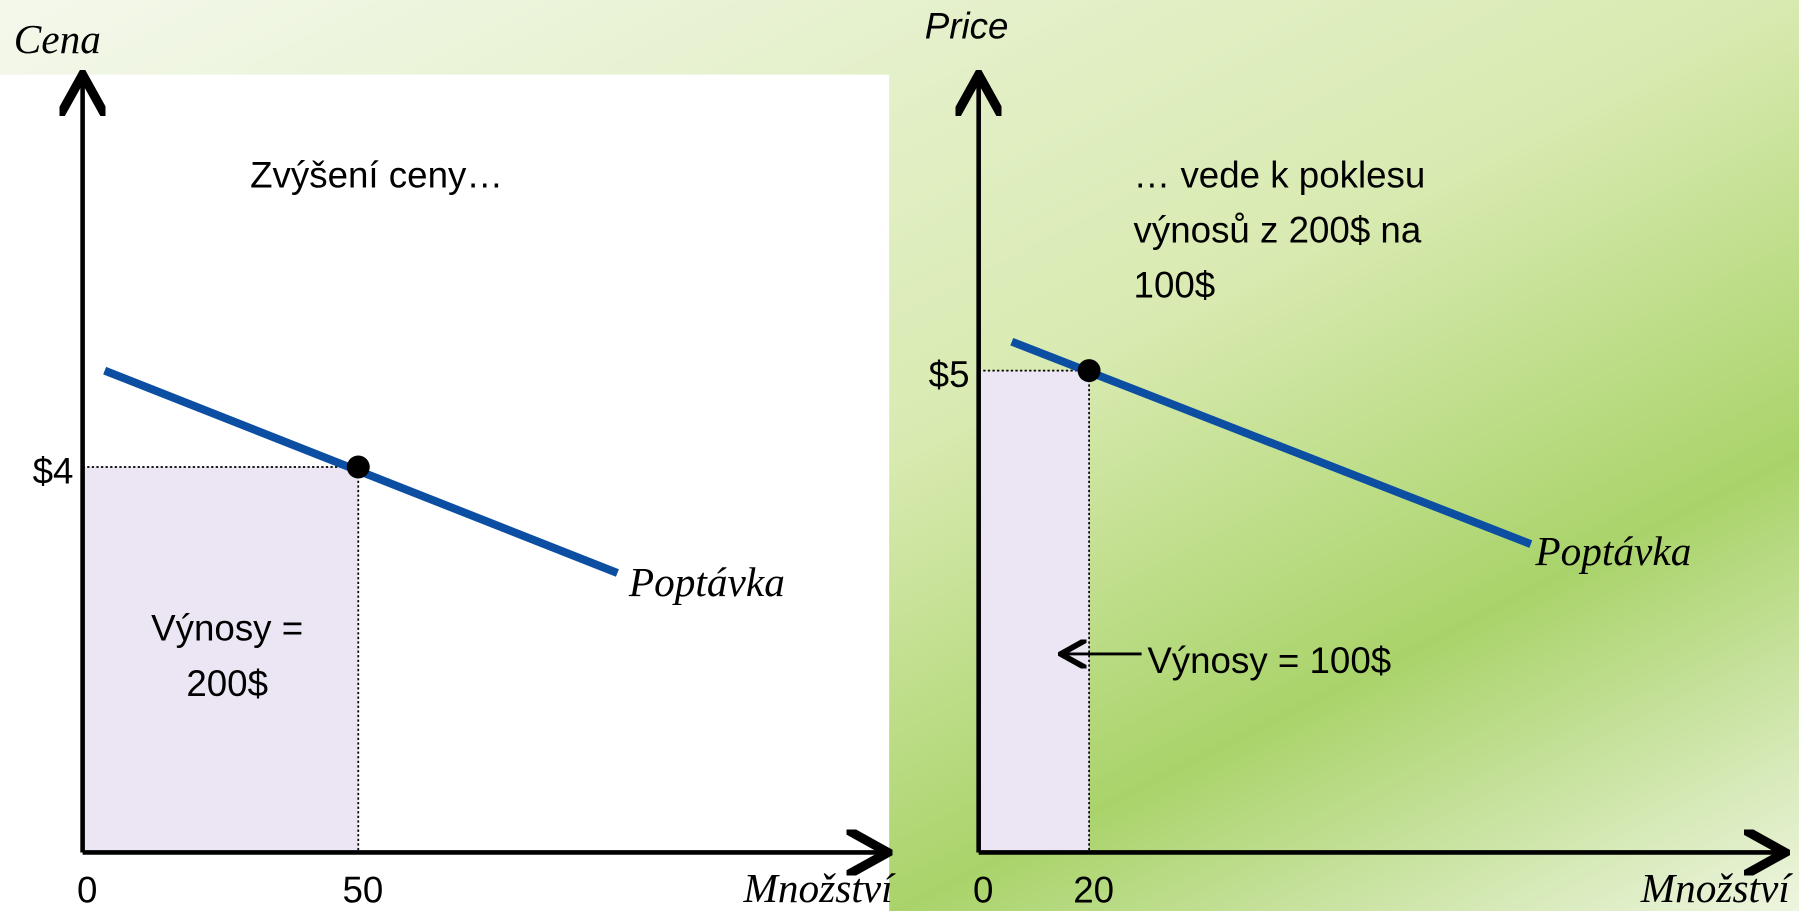 Image resolution: width=1799 pixels, height=911 pixels. I want to click on y-tick-label: $5, so click(949, 374).